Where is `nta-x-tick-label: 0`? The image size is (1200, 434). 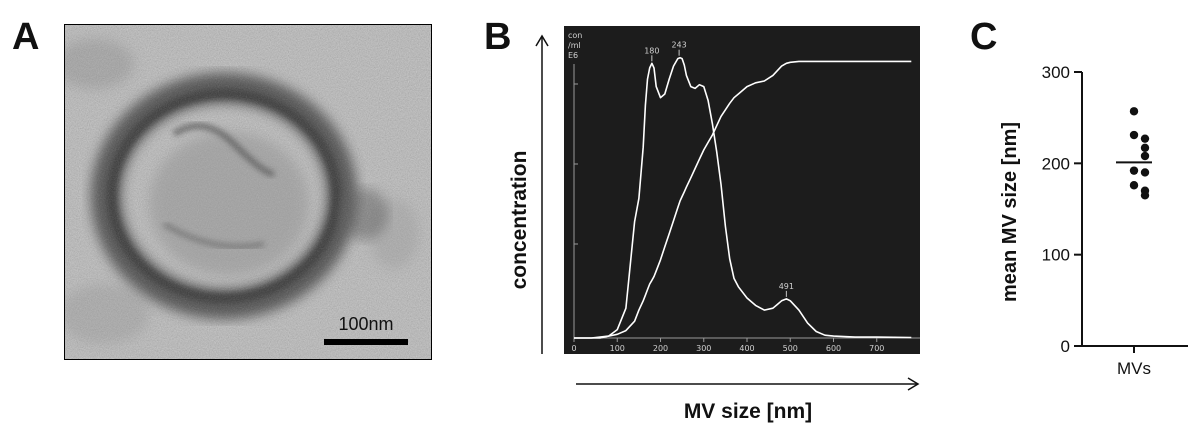
nta-x-tick-label: 0 is located at coordinates (573, 348).